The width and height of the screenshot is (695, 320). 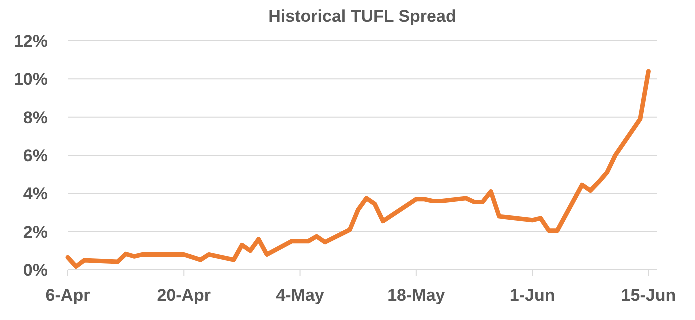 I want to click on y-tick-label: 6%, so click(x=35, y=156).